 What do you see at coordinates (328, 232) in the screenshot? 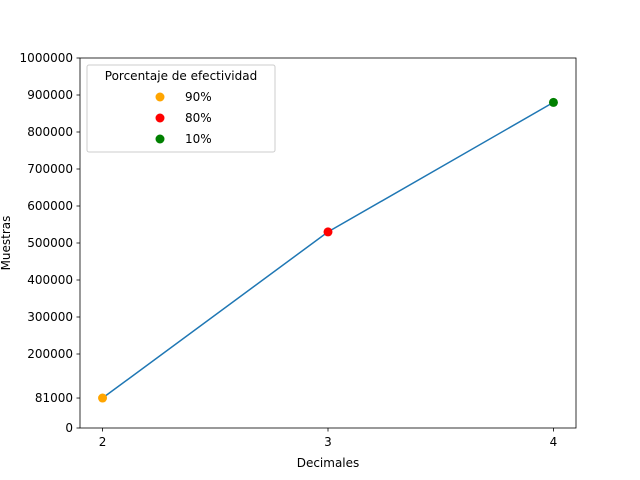
I see `data-point-80pct` at bounding box center [328, 232].